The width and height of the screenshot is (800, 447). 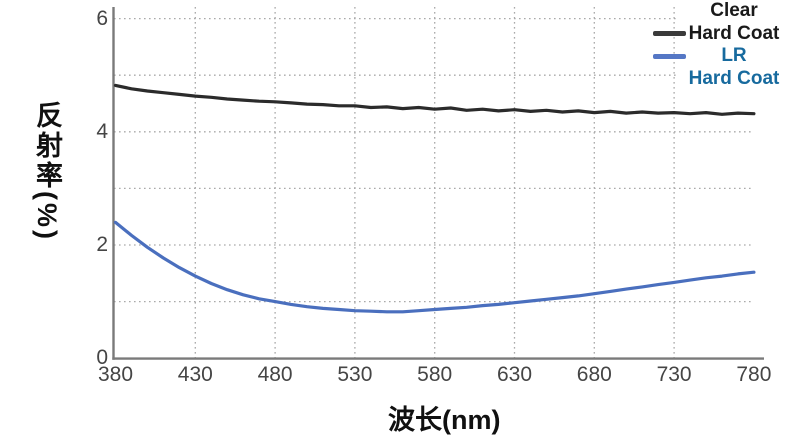 I want to click on x-tick-label-630: 630, so click(x=514, y=374).